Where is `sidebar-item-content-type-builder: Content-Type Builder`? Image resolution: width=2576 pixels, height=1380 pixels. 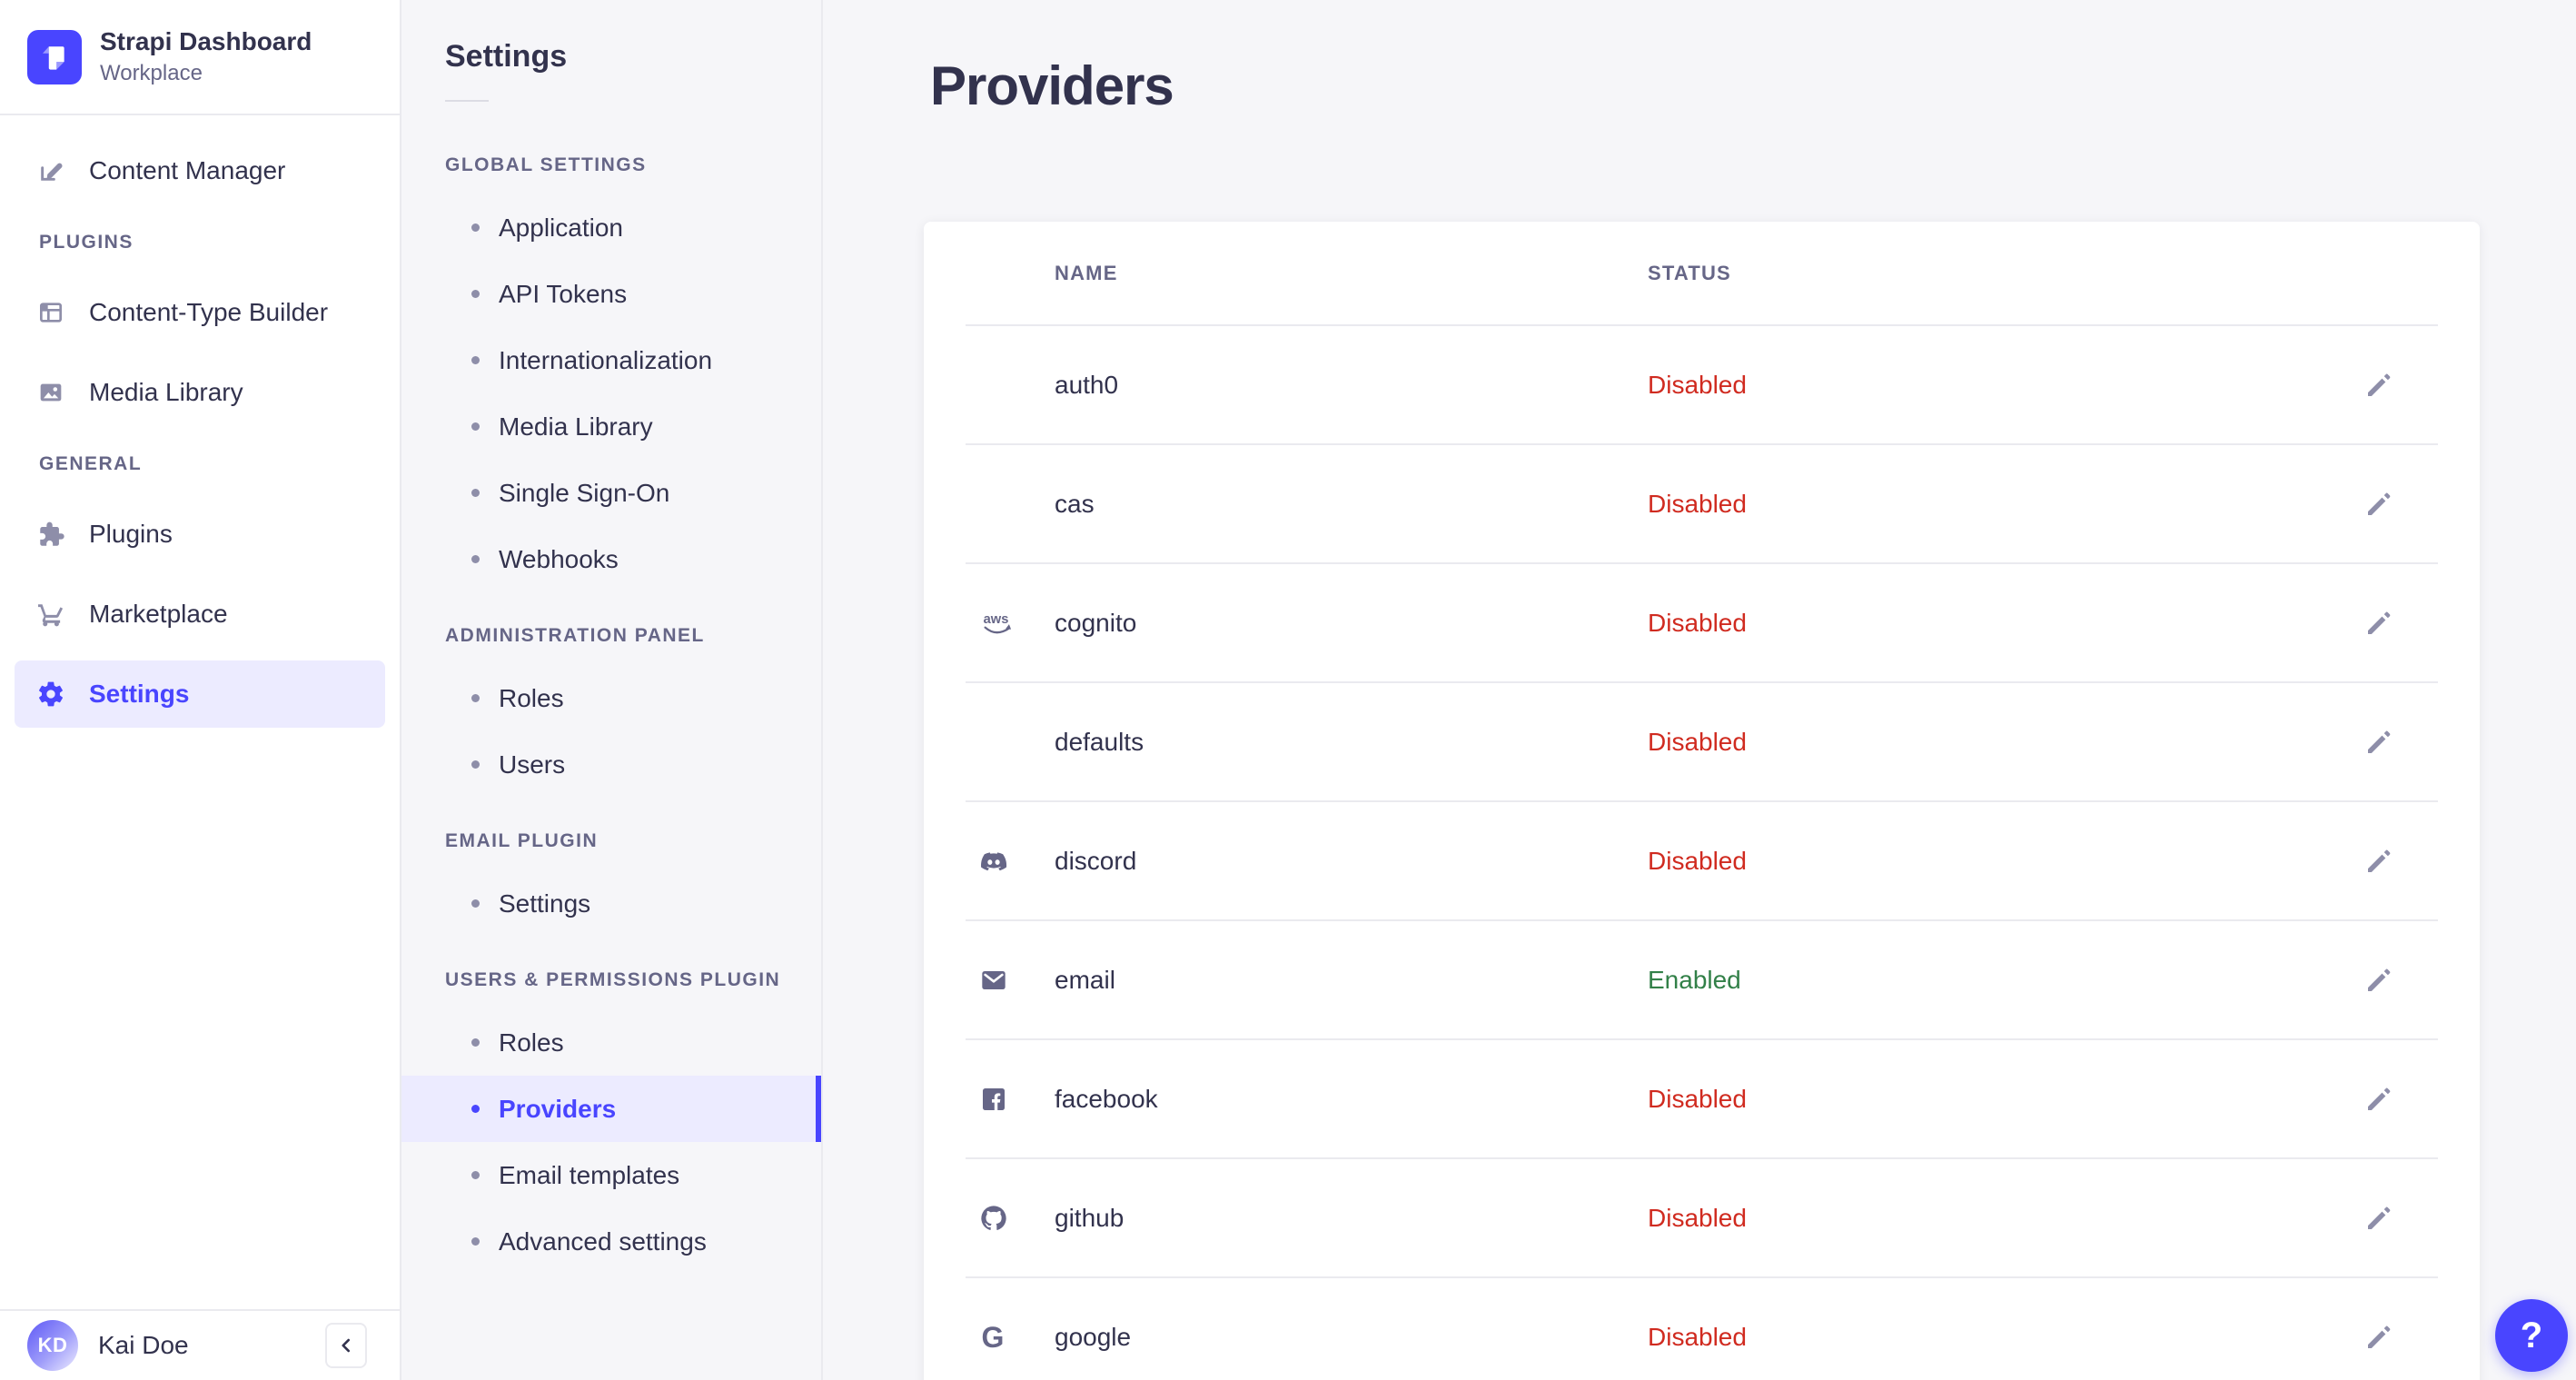
sidebar-item-content-type-builder: Content-Type Builder is located at coordinates (200, 312).